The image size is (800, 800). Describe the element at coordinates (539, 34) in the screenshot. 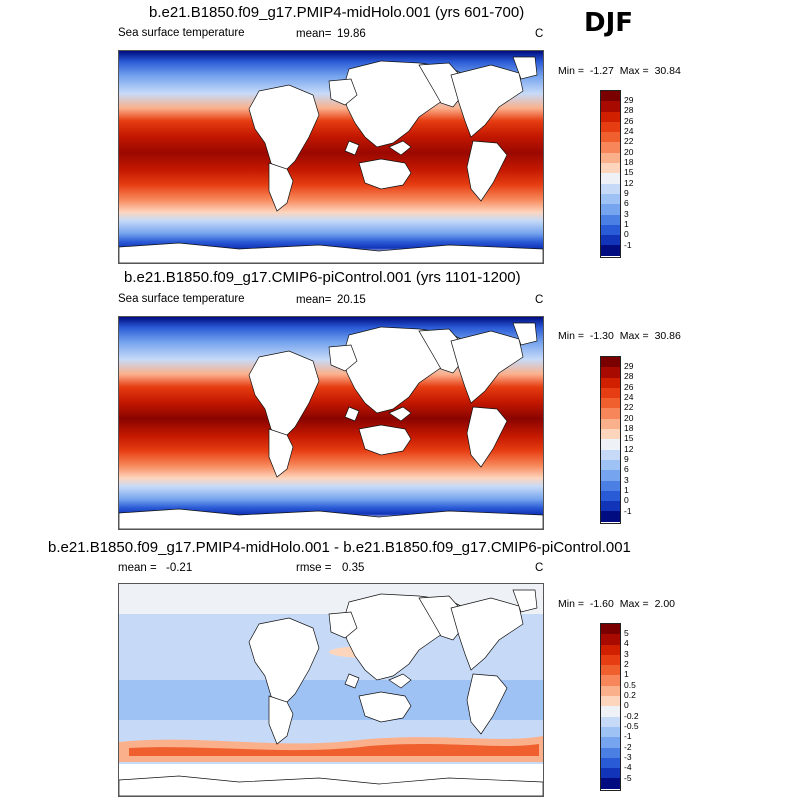

I see `panel-units-midholo: C` at that location.